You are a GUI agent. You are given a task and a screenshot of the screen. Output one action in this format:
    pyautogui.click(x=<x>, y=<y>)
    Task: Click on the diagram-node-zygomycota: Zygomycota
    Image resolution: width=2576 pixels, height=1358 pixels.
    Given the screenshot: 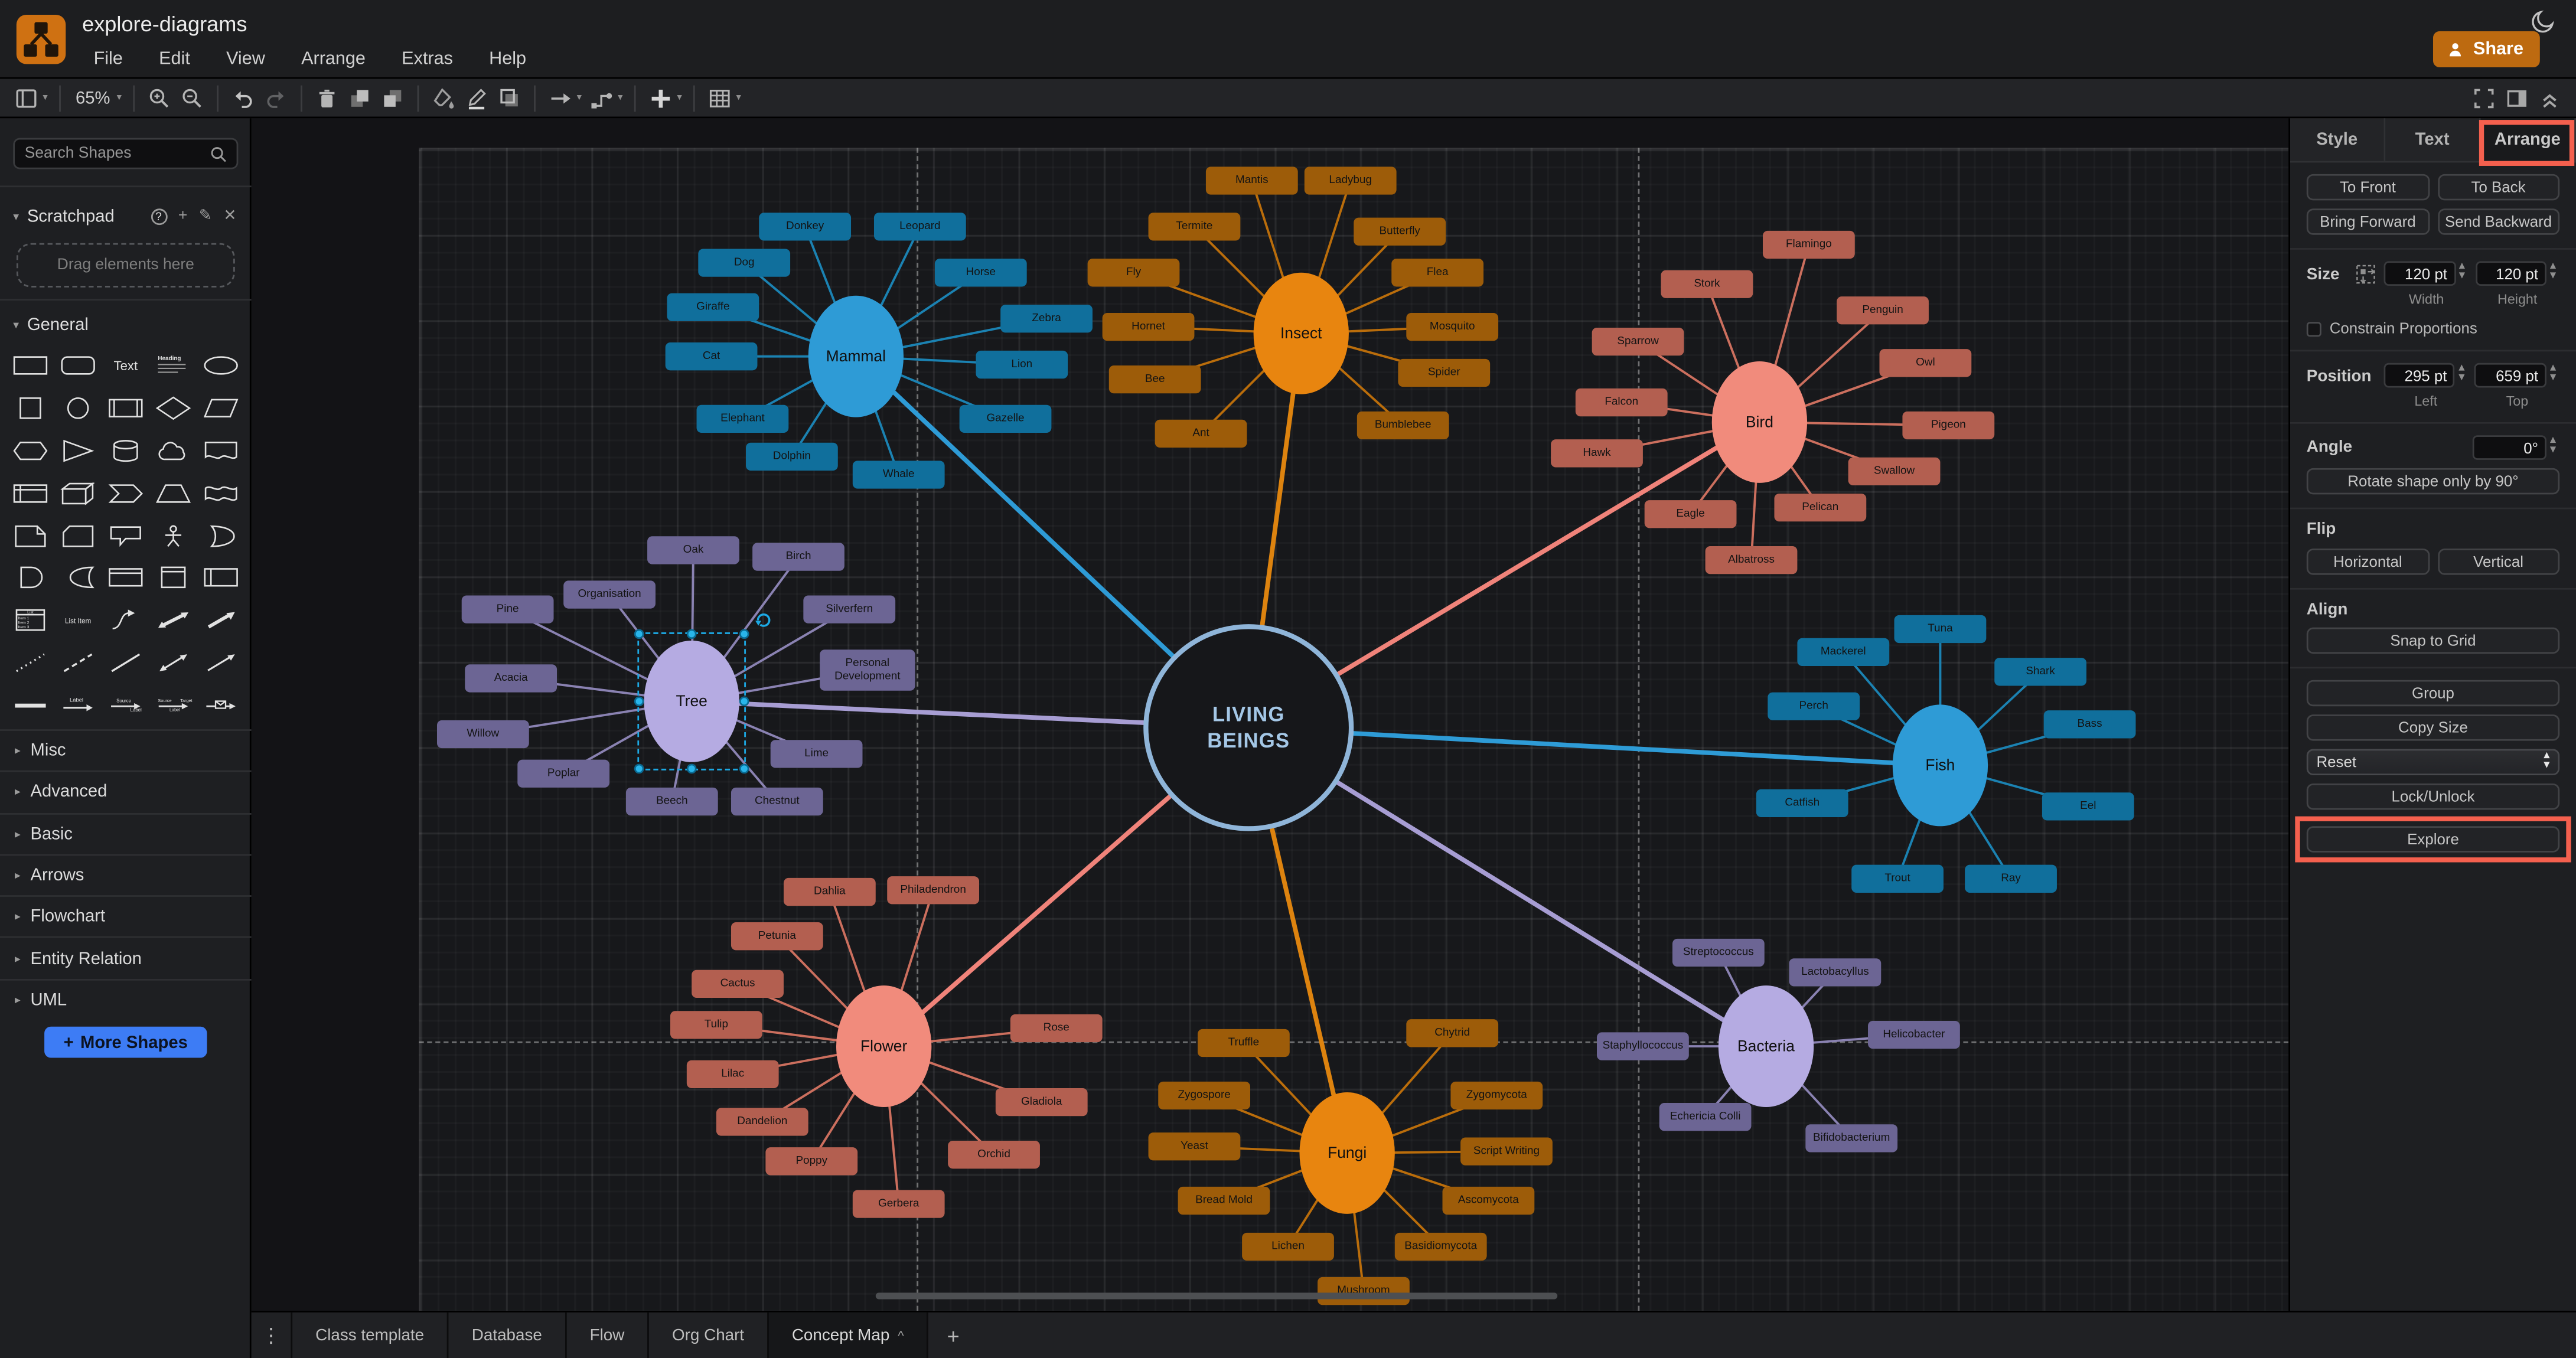 What is the action you would take?
    pyautogui.click(x=1497, y=1095)
    